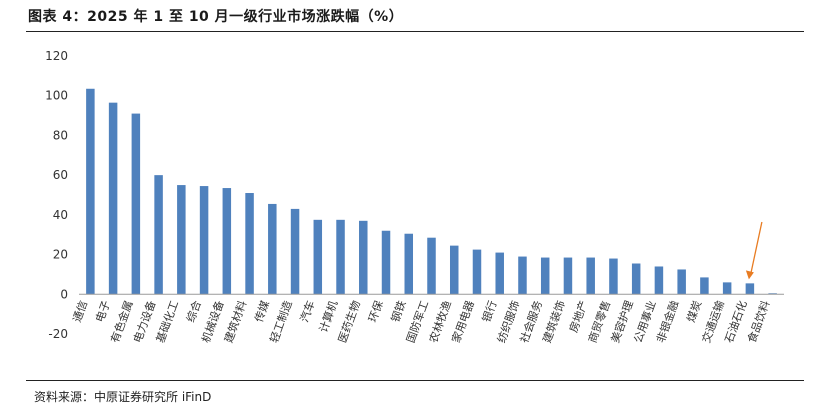  I want to click on y-tick-label: 120, so click(56, 56).